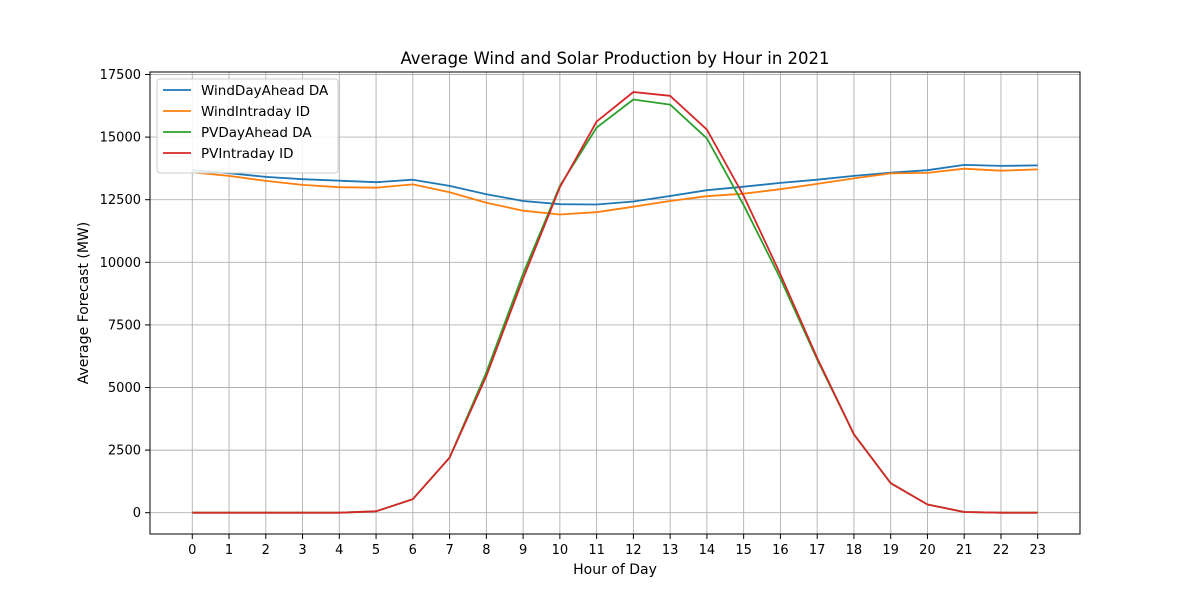 This screenshot has width=1200, height=600. Describe the element at coordinates (120, 75) in the screenshot. I see `y-tick-label: 17500` at that location.